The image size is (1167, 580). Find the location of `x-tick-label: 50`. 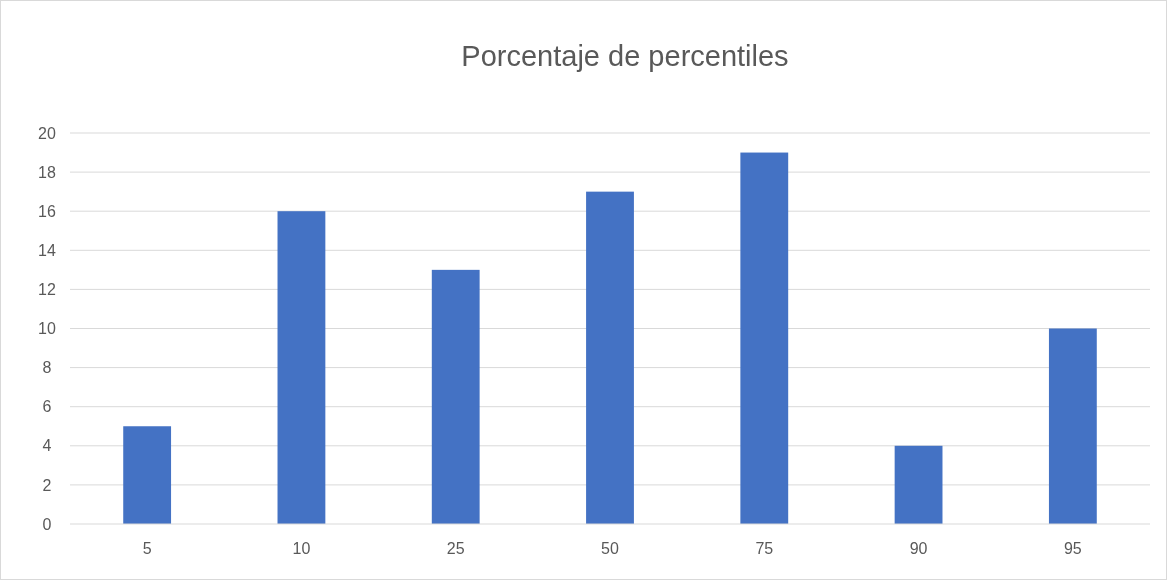

x-tick-label: 50 is located at coordinates (610, 548).